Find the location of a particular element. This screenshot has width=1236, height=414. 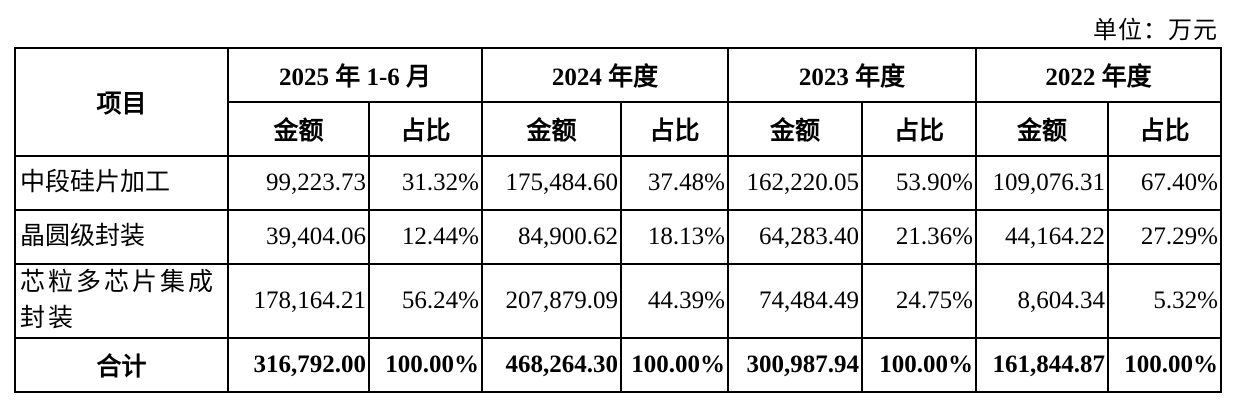

total-label: 合计 is located at coordinates (121, 365).